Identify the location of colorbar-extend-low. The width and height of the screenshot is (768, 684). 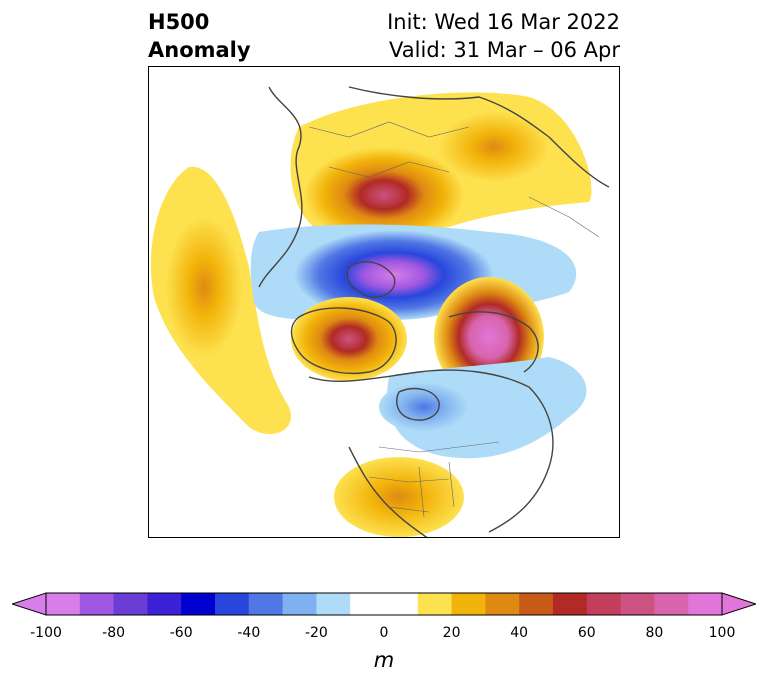
(29, 604).